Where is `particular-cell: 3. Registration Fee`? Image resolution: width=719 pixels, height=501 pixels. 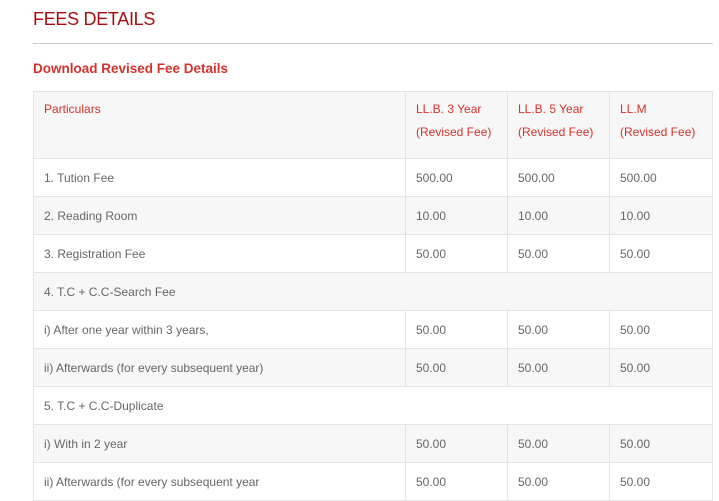
particular-cell: 3. Registration Fee is located at coordinates (219, 253).